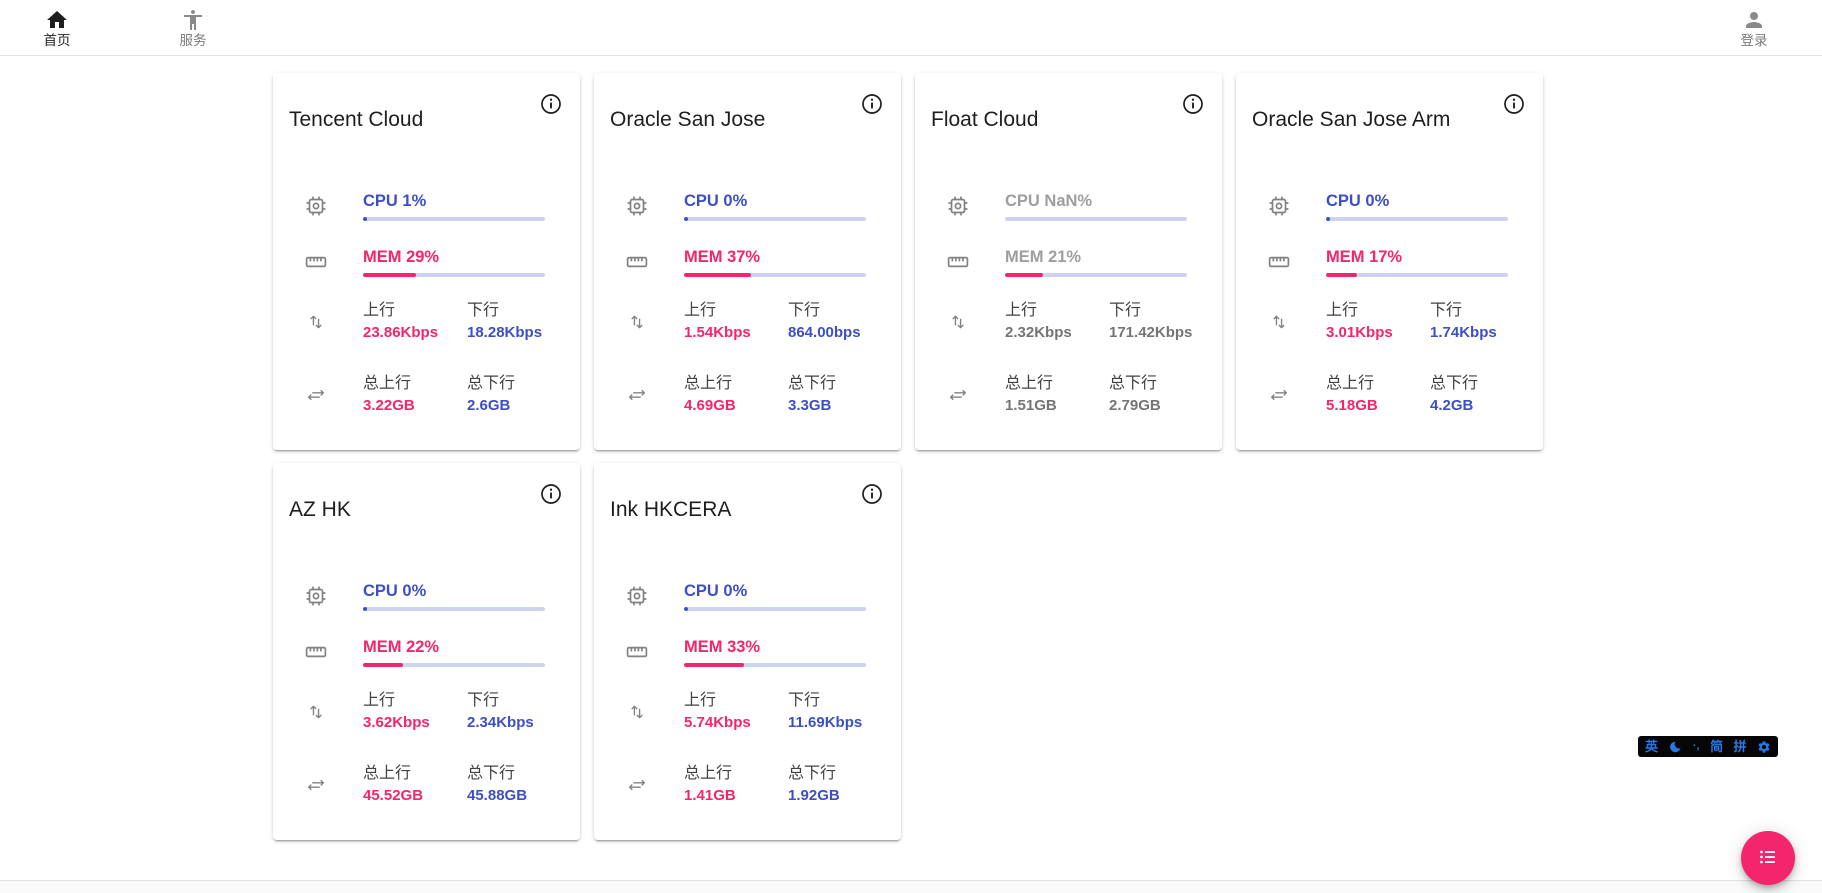 The height and width of the screenshot is (893, 1822). I want to click on download-label: 下行, so click(1446, 310).